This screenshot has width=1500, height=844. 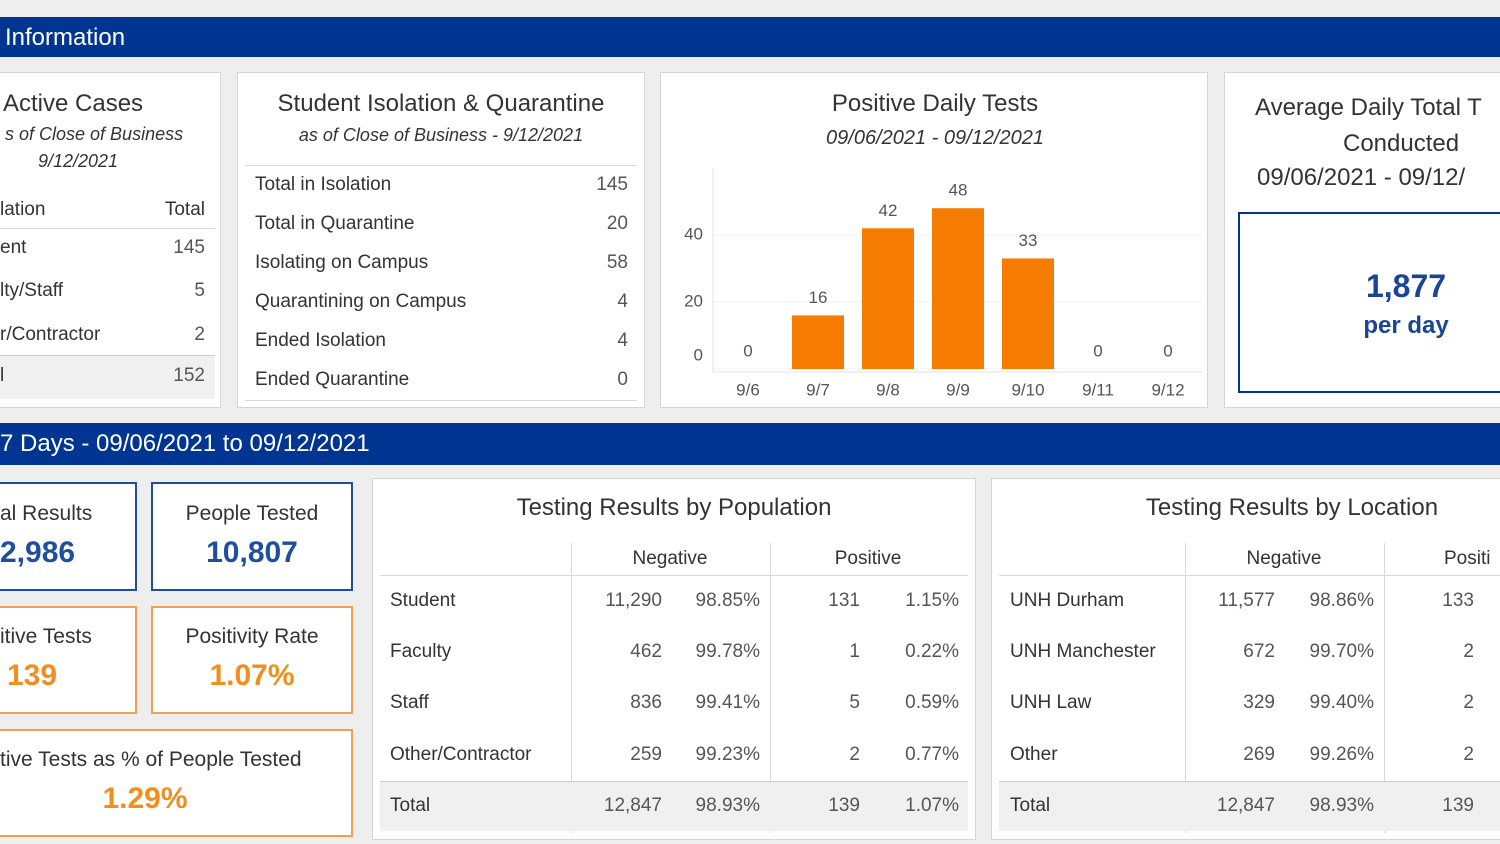 What do you see at coordinates (698, 354) in the screenshot?
I see `y-tick-label: 0` at bounding box center [698, 354].